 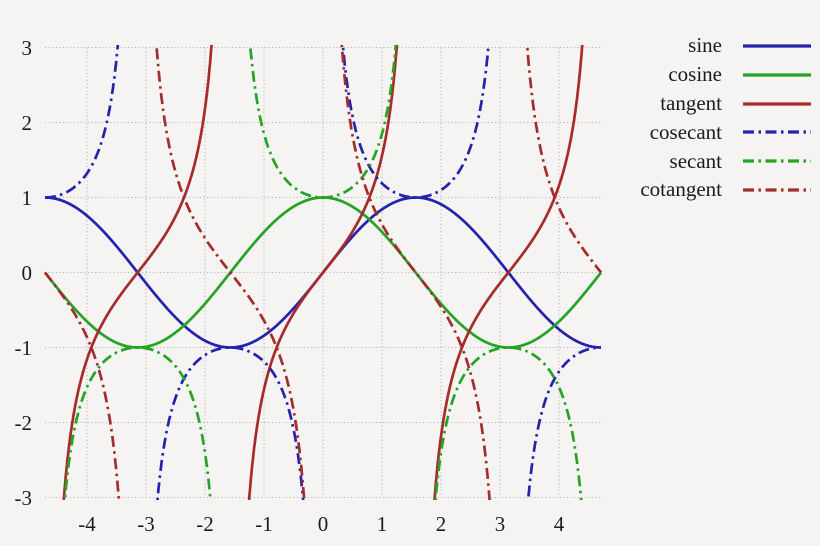 I want to click on legend-item-tangent: tangent, so click(x=726, y=103).